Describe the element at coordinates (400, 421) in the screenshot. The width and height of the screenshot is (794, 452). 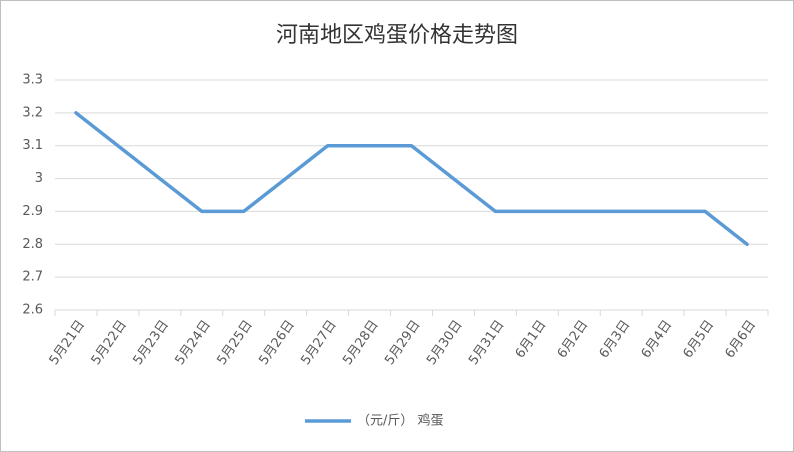
I see `legend-label: （元/斤） 鸡蛋` at that location.